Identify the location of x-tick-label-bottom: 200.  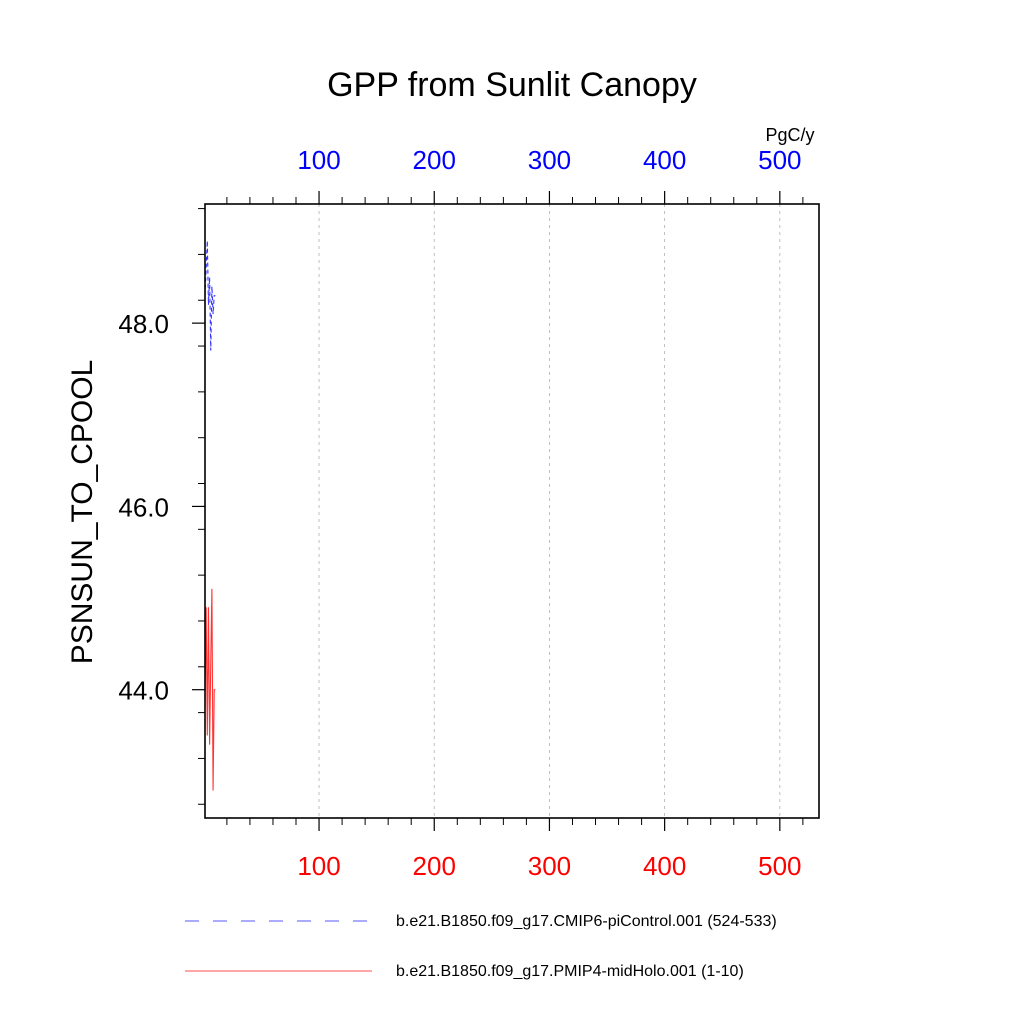
(434, 866).